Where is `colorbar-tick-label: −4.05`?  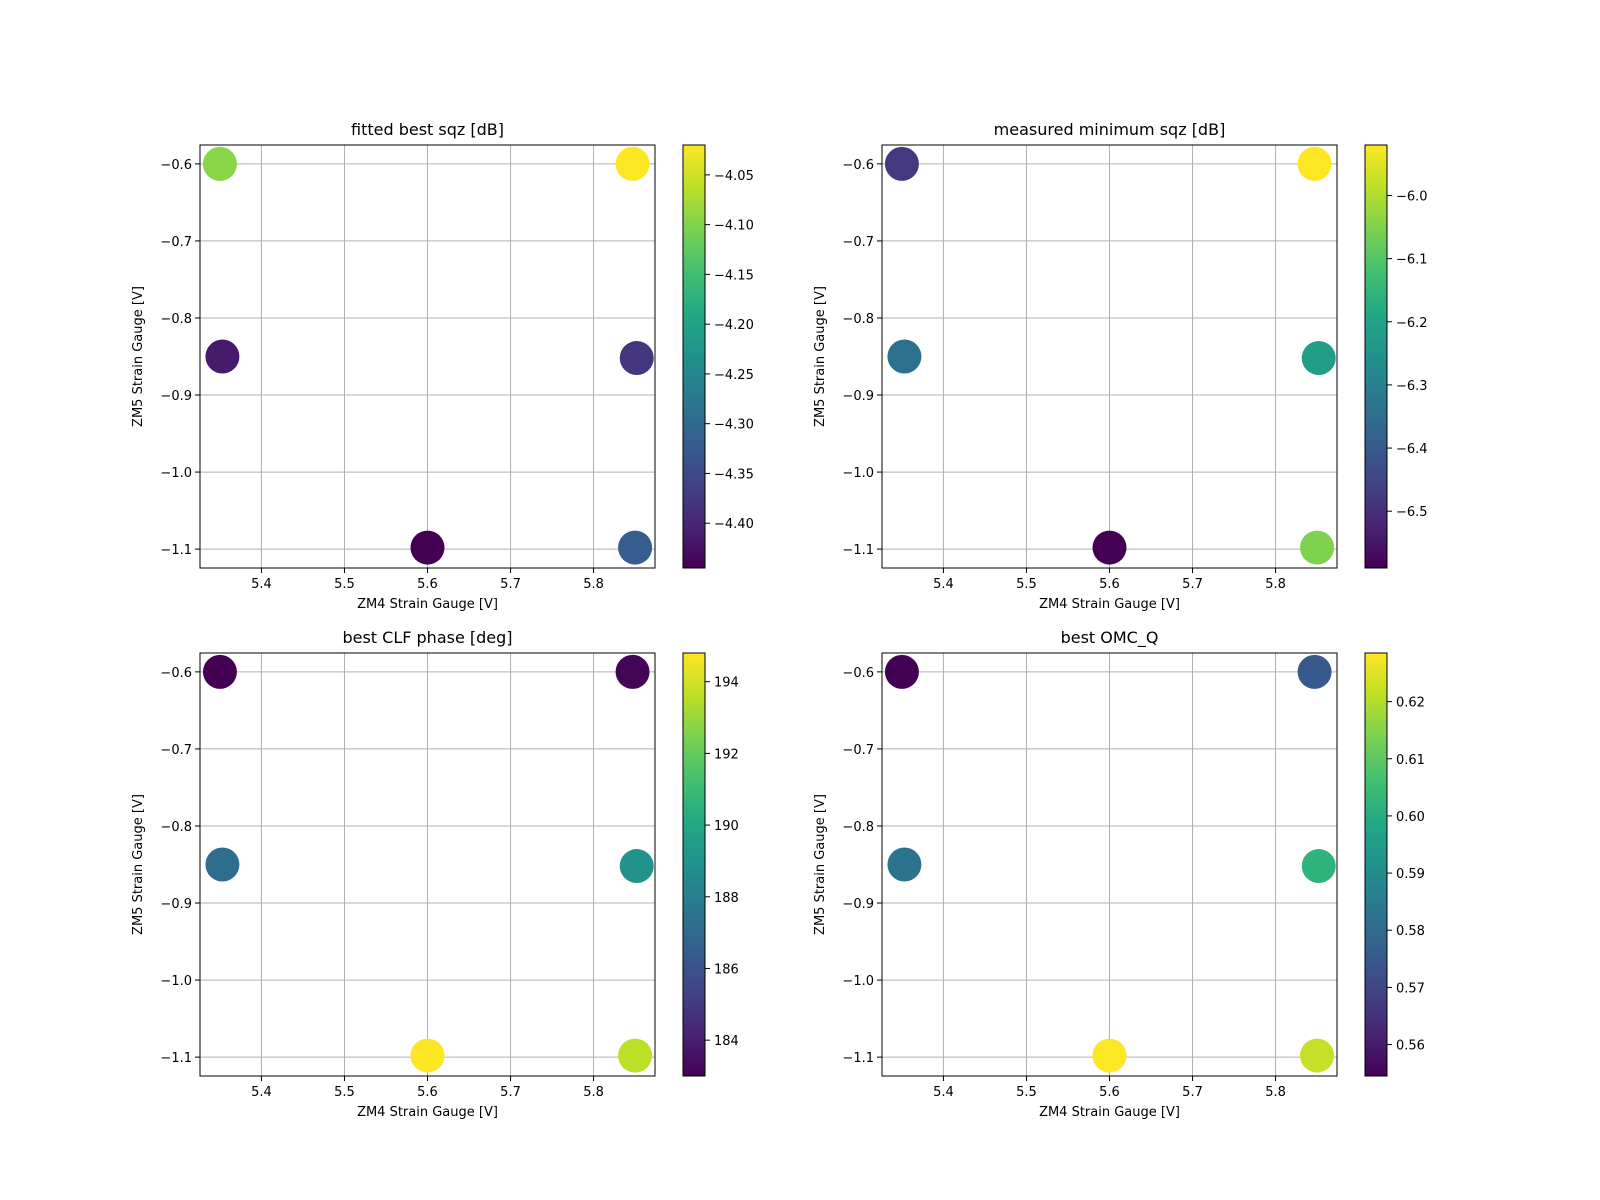
colorbar-tick-label: −4.05 is located at coordinates (734, 176).